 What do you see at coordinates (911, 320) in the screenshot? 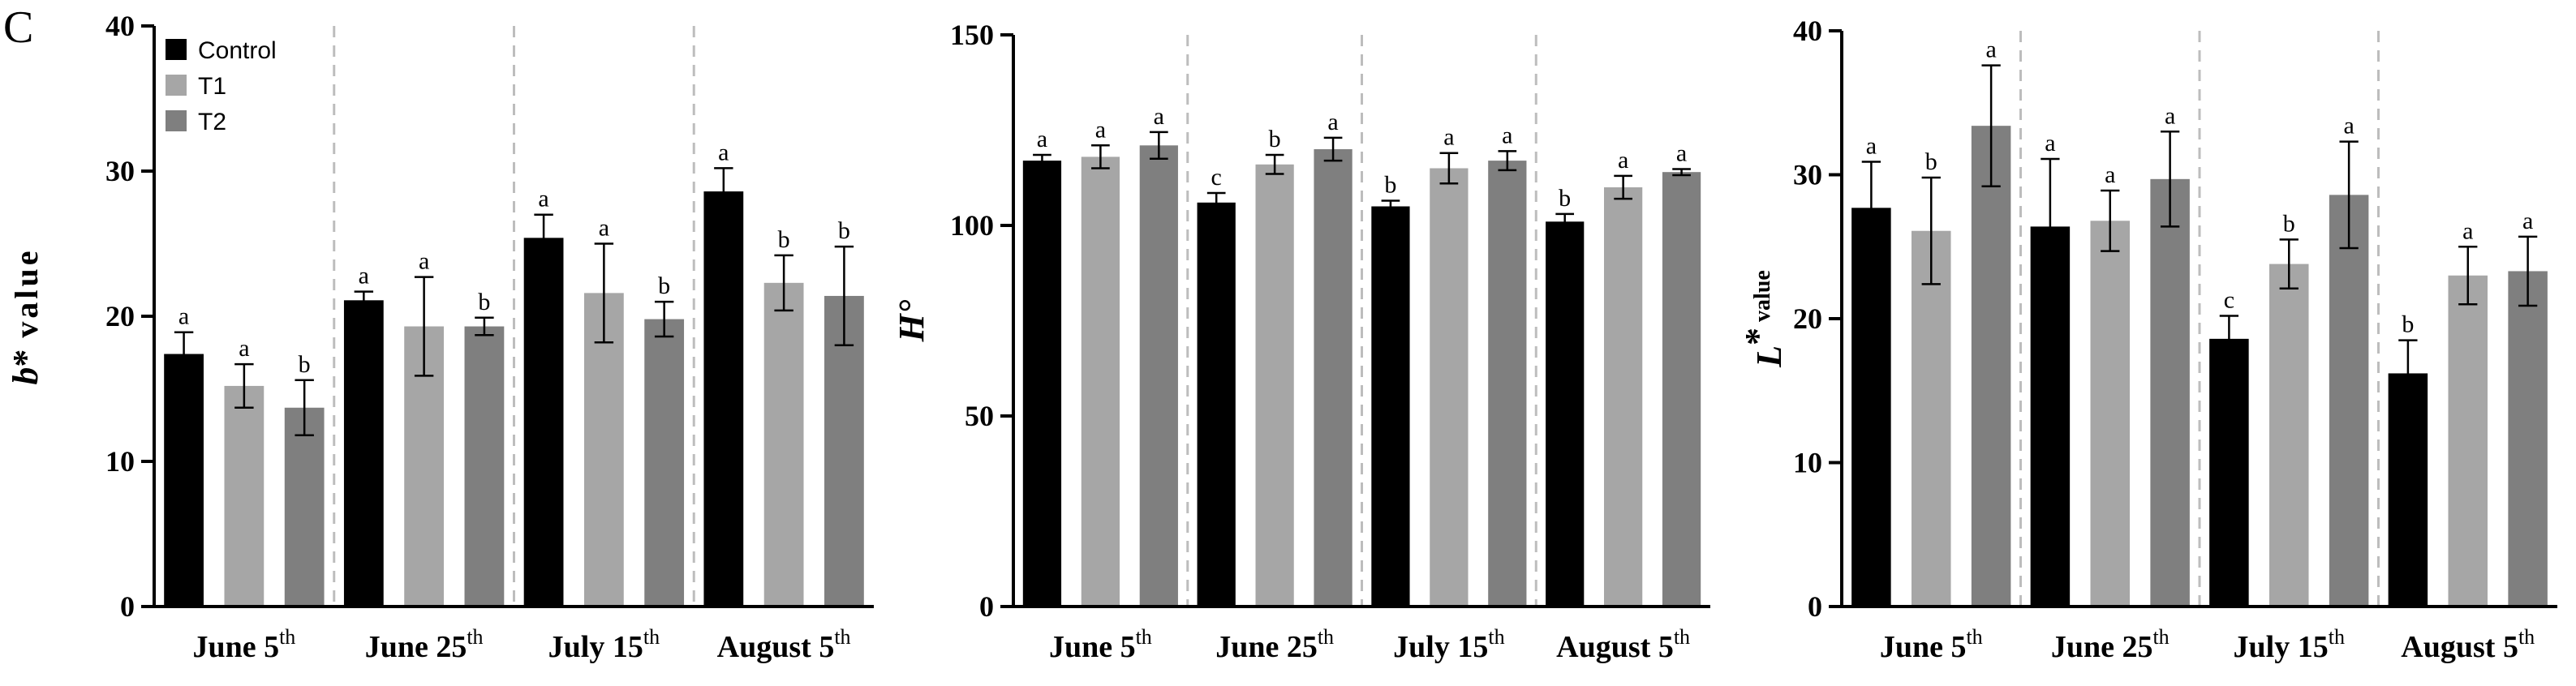
I see `y-axis-title: H°` at bounding box center [911, 320].